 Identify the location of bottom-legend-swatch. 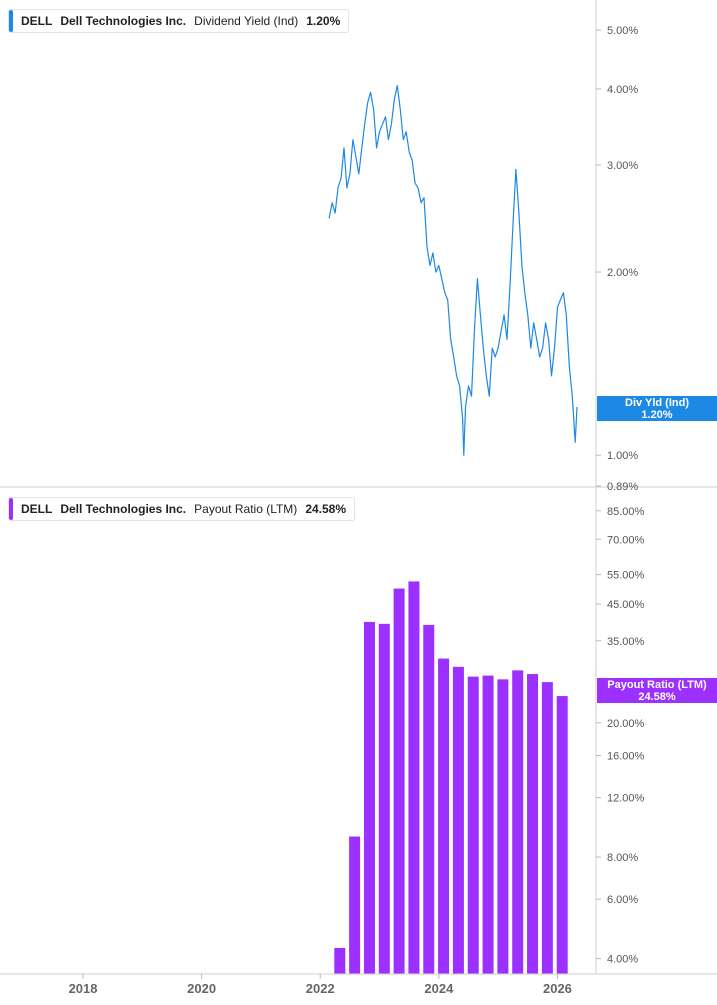
(11, 509).